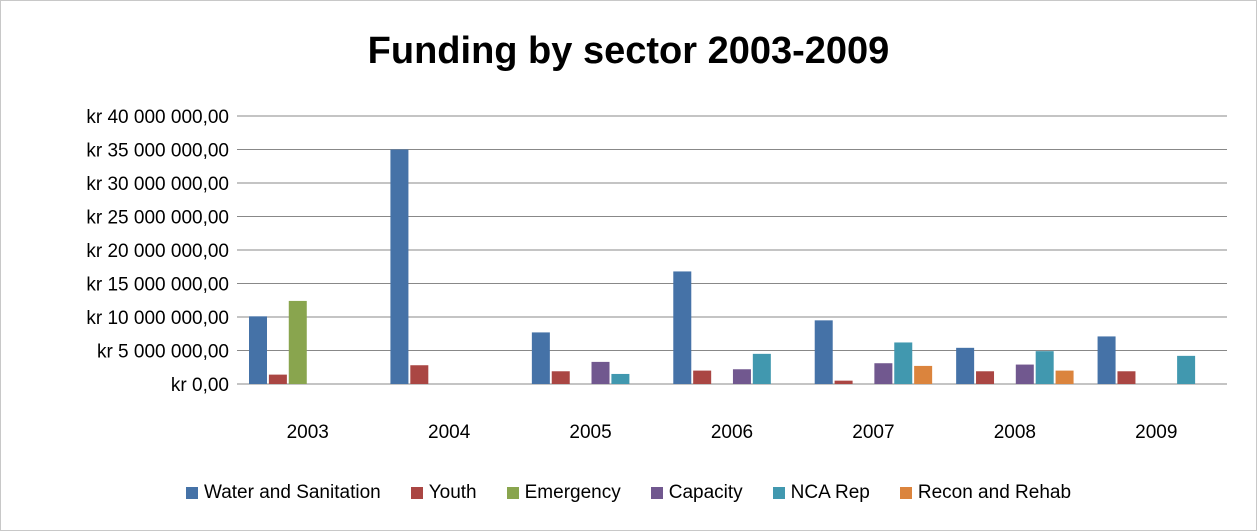  I want to click on bar-youth-2003, so click(277, 379).